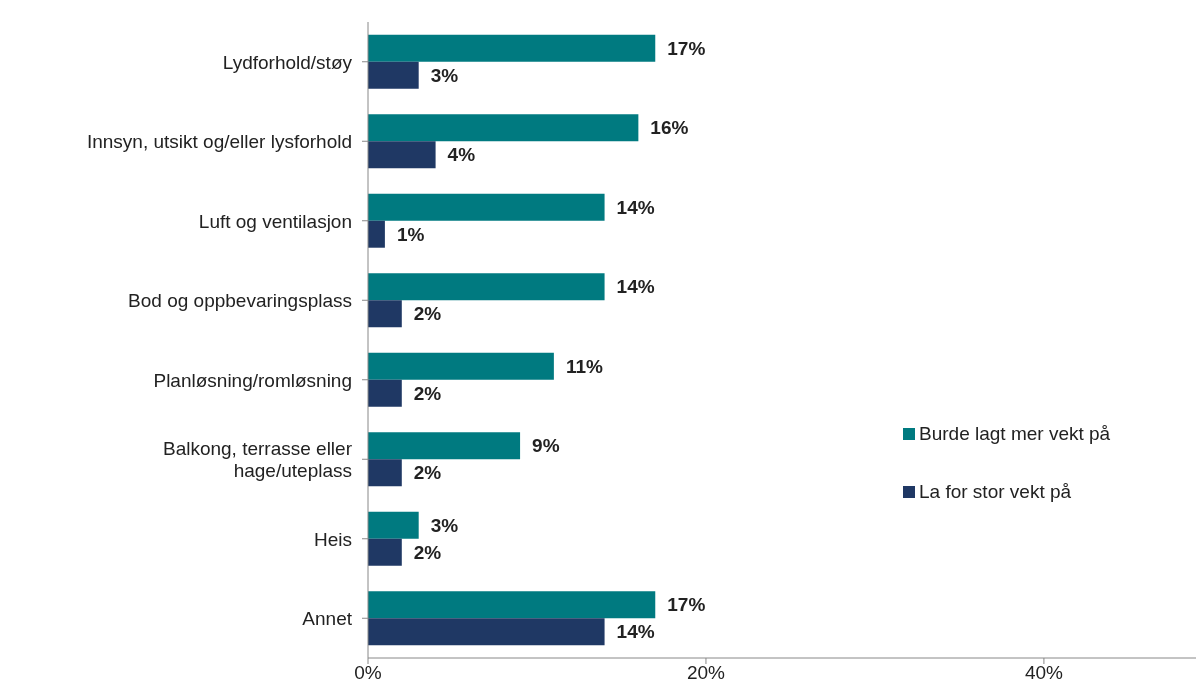 Image resolution: width=1204 pixels, height=699 pixels. I want to click on y-tick-label: Luft og ventilasjon, so click(275, 221).